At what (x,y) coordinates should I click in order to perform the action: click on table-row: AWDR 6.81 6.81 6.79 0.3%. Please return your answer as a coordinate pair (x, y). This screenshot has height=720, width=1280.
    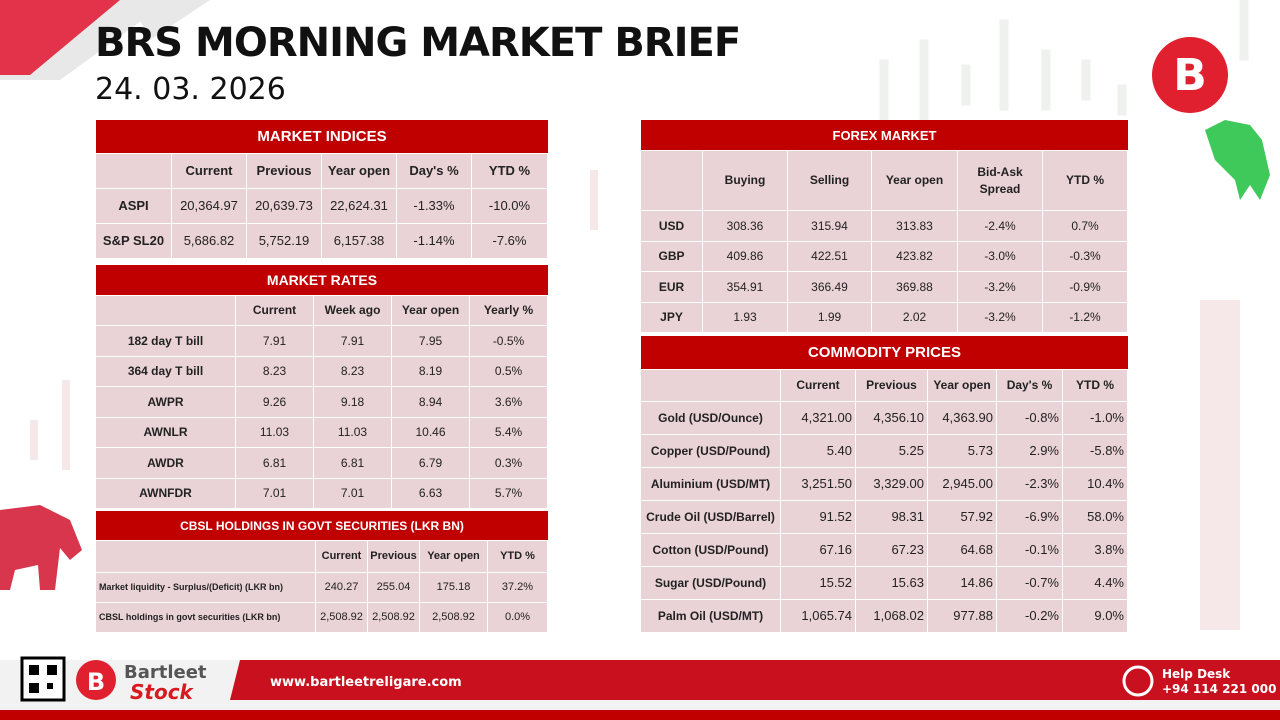
    Looking at the image, I should click on (322, 463).